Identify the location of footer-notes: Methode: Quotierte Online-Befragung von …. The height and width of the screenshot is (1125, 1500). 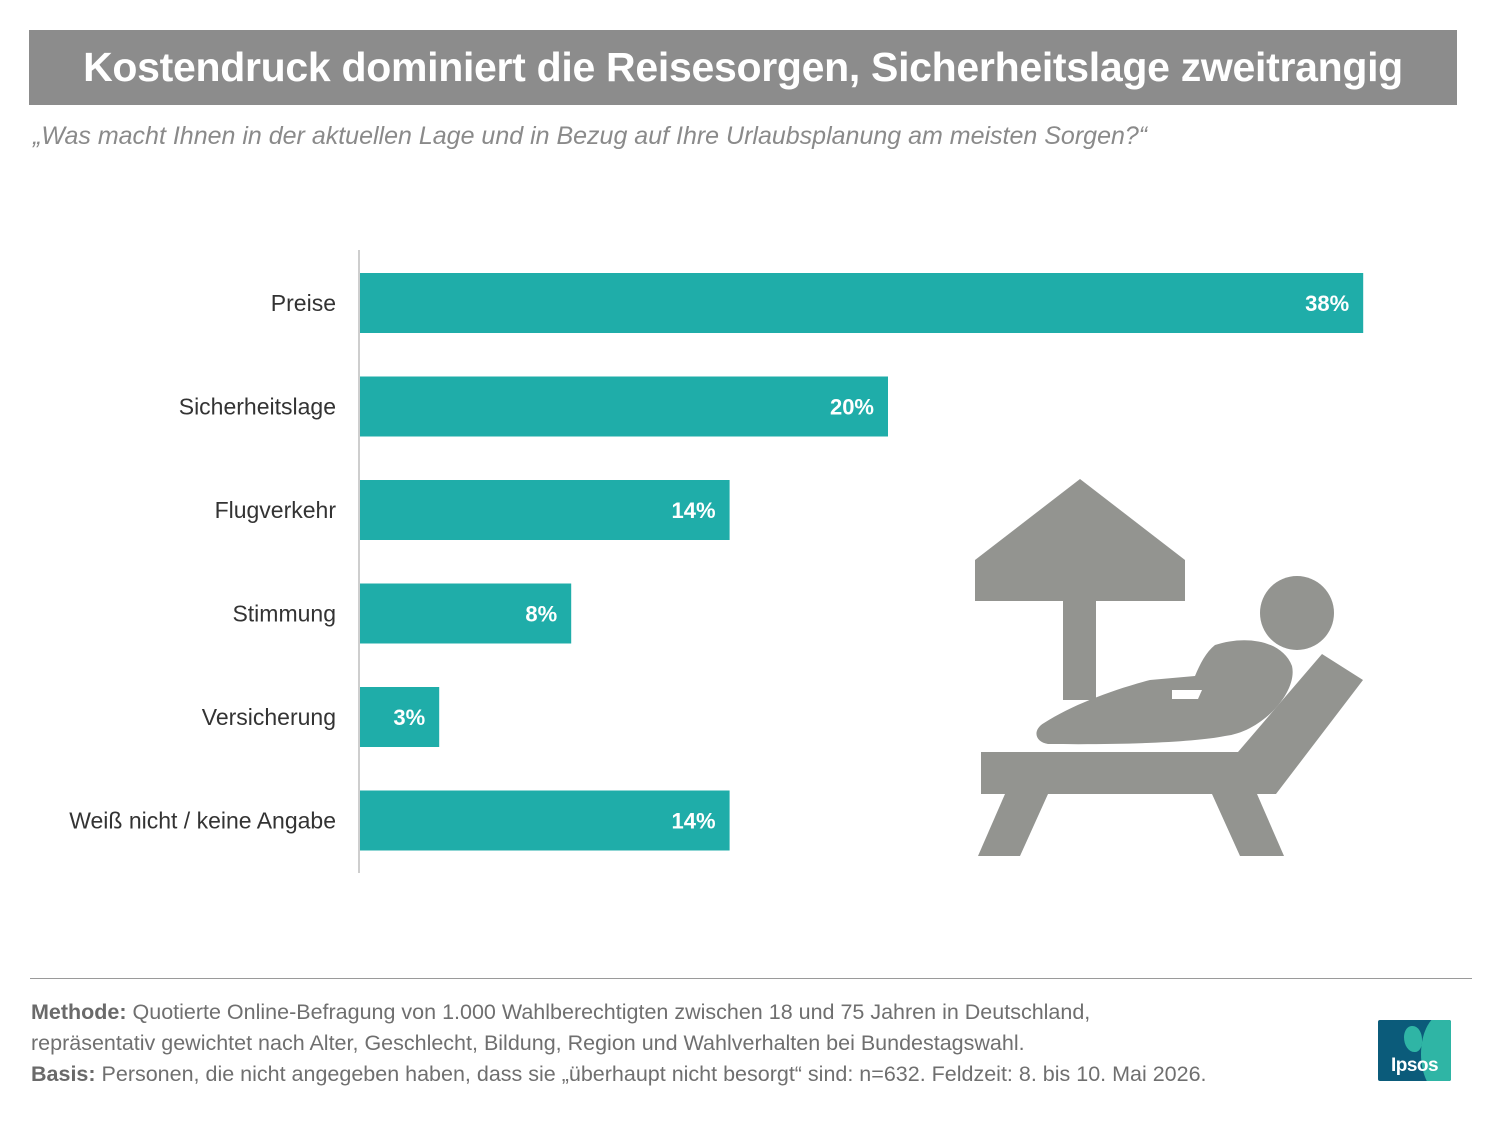
(696, 1043).